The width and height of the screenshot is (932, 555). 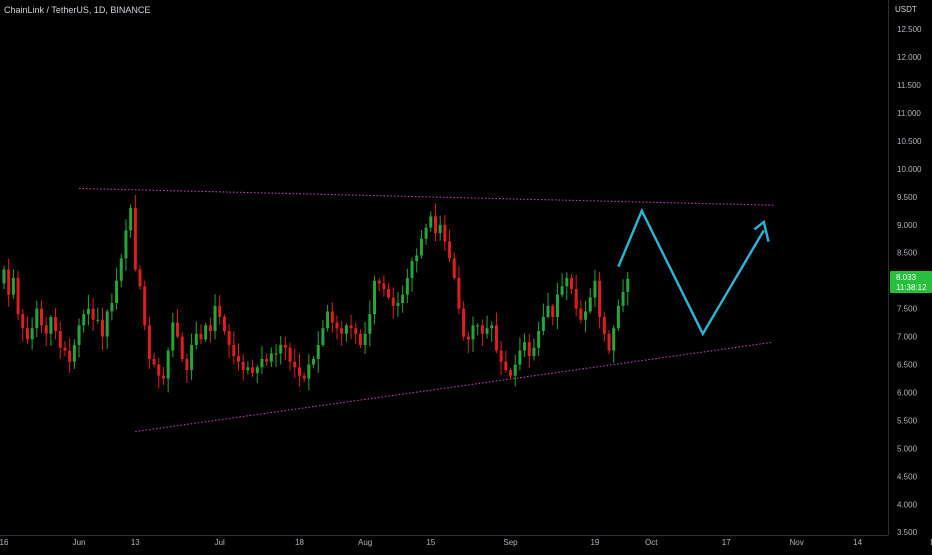 What do you see at coordinates (909, 29) in the screenshot?
I see `price-tick-label: 12.500` at bounding box center [909, 29].